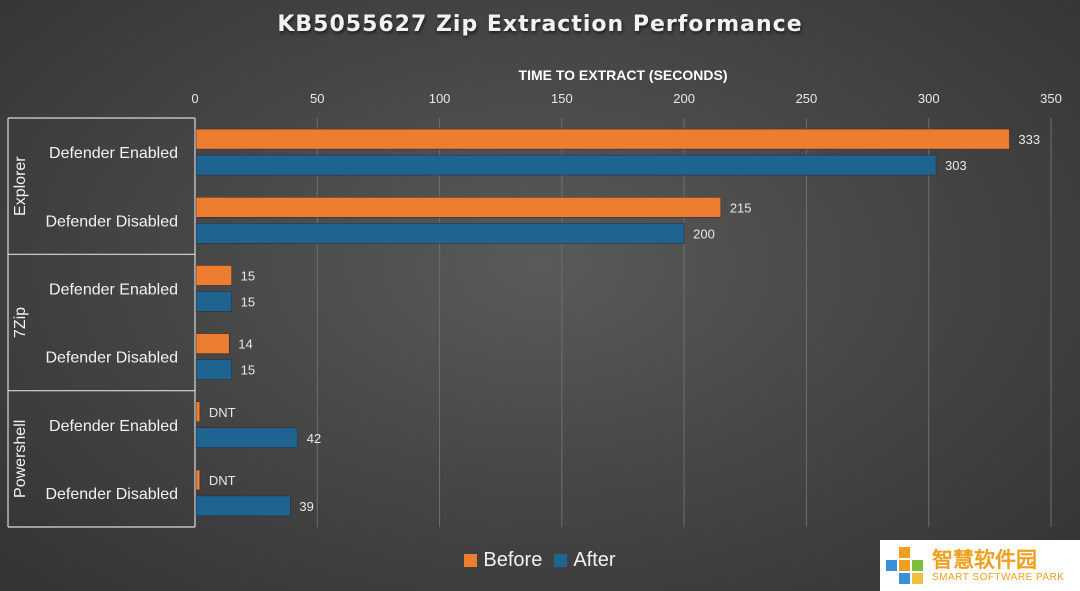 This screenshot has width=1080, height=591. I want to click on legend-label: After, so click(594, 560).